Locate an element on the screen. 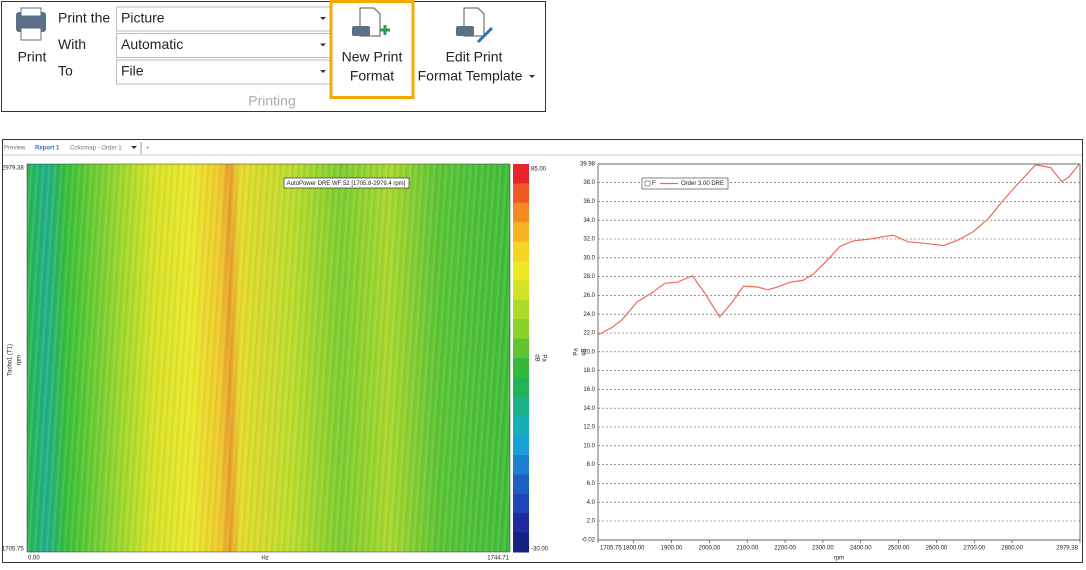 The image size is (1086, 570). y-label: Tacho1 (T1) is located at coordinates (11, 360).